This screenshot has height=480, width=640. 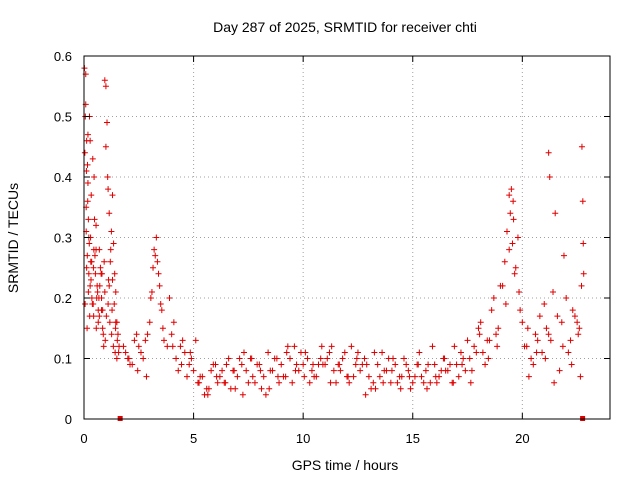 What do you see at coordinates (13, 238) in the screenshot?
I see `y-axis-label: SRMTID / TECUs` at bounding box center [13, 238].